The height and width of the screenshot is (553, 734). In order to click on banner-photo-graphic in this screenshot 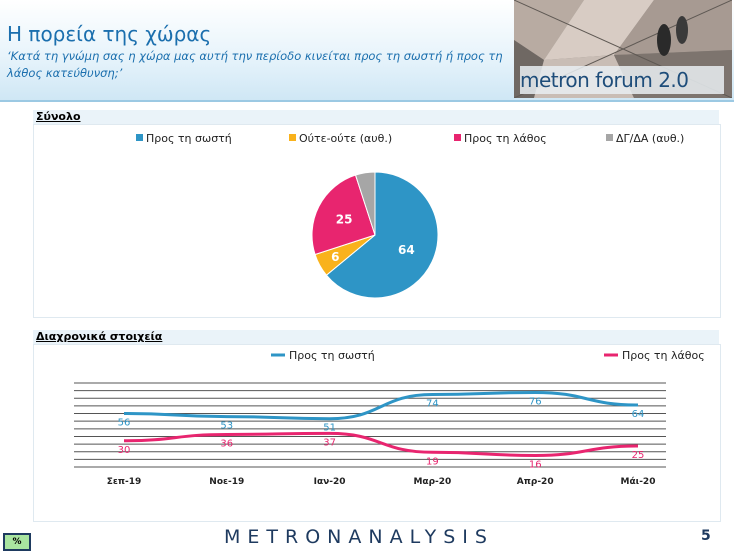, I will do `click(623, 49)`.